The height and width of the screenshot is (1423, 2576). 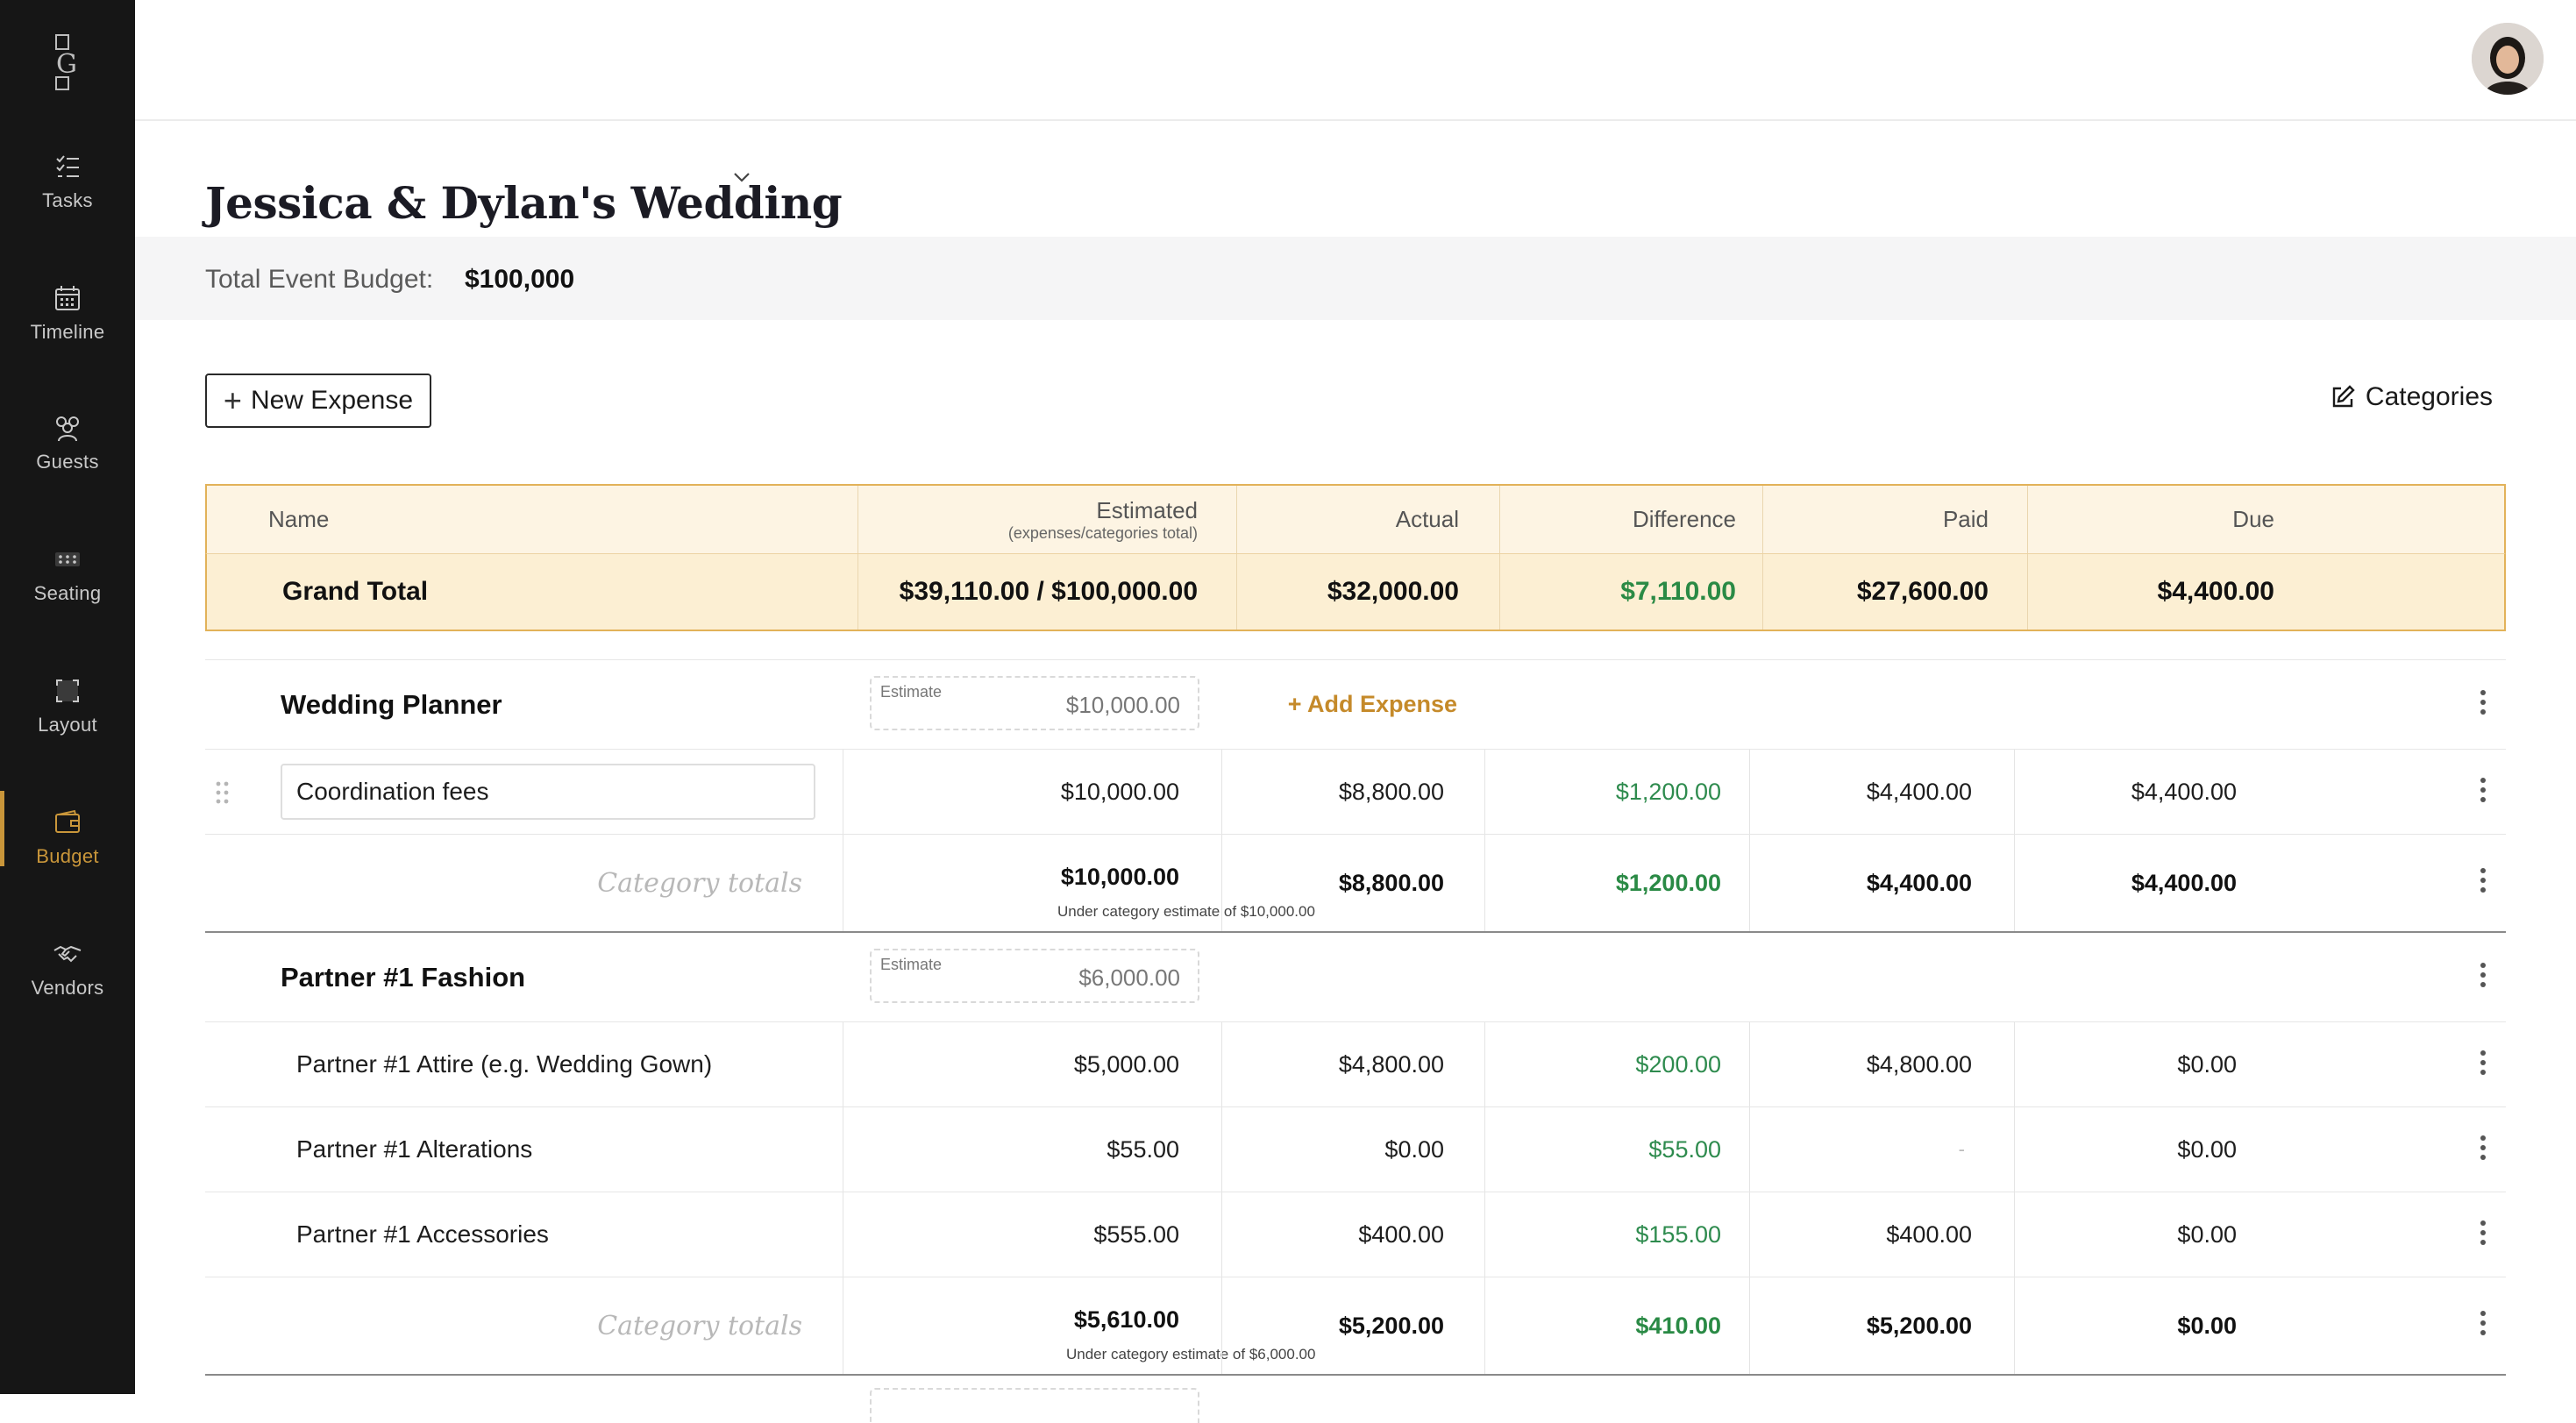 What do you see at coordinates (67, 954) in the screenshot?
I see `handshake-icon` at bounding box center [67, 954].